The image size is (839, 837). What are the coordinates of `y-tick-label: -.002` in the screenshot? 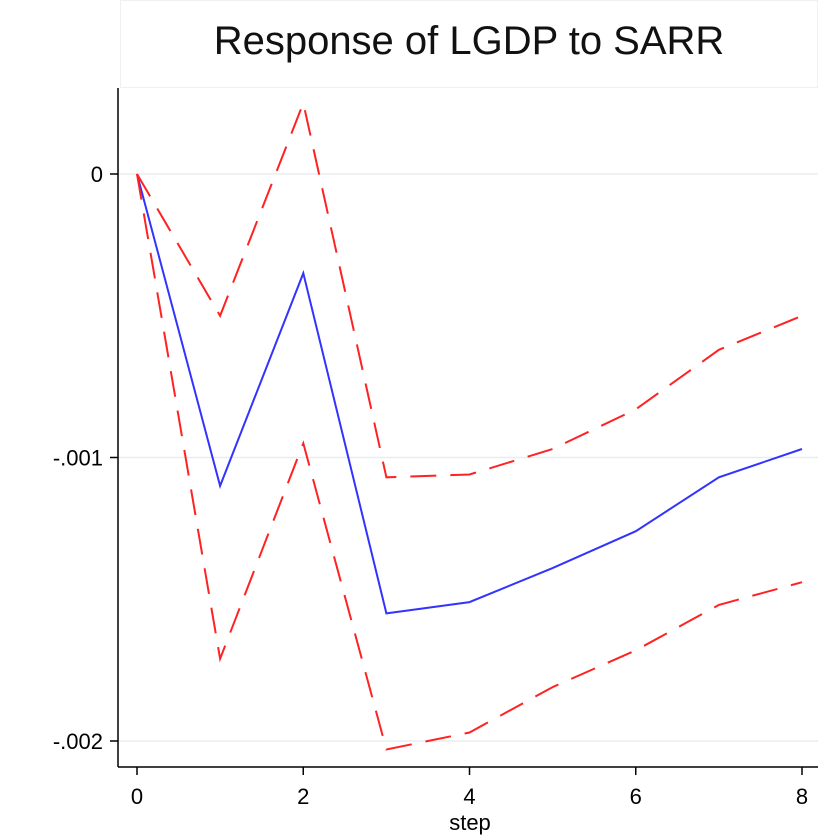 It's located at (78, 741).